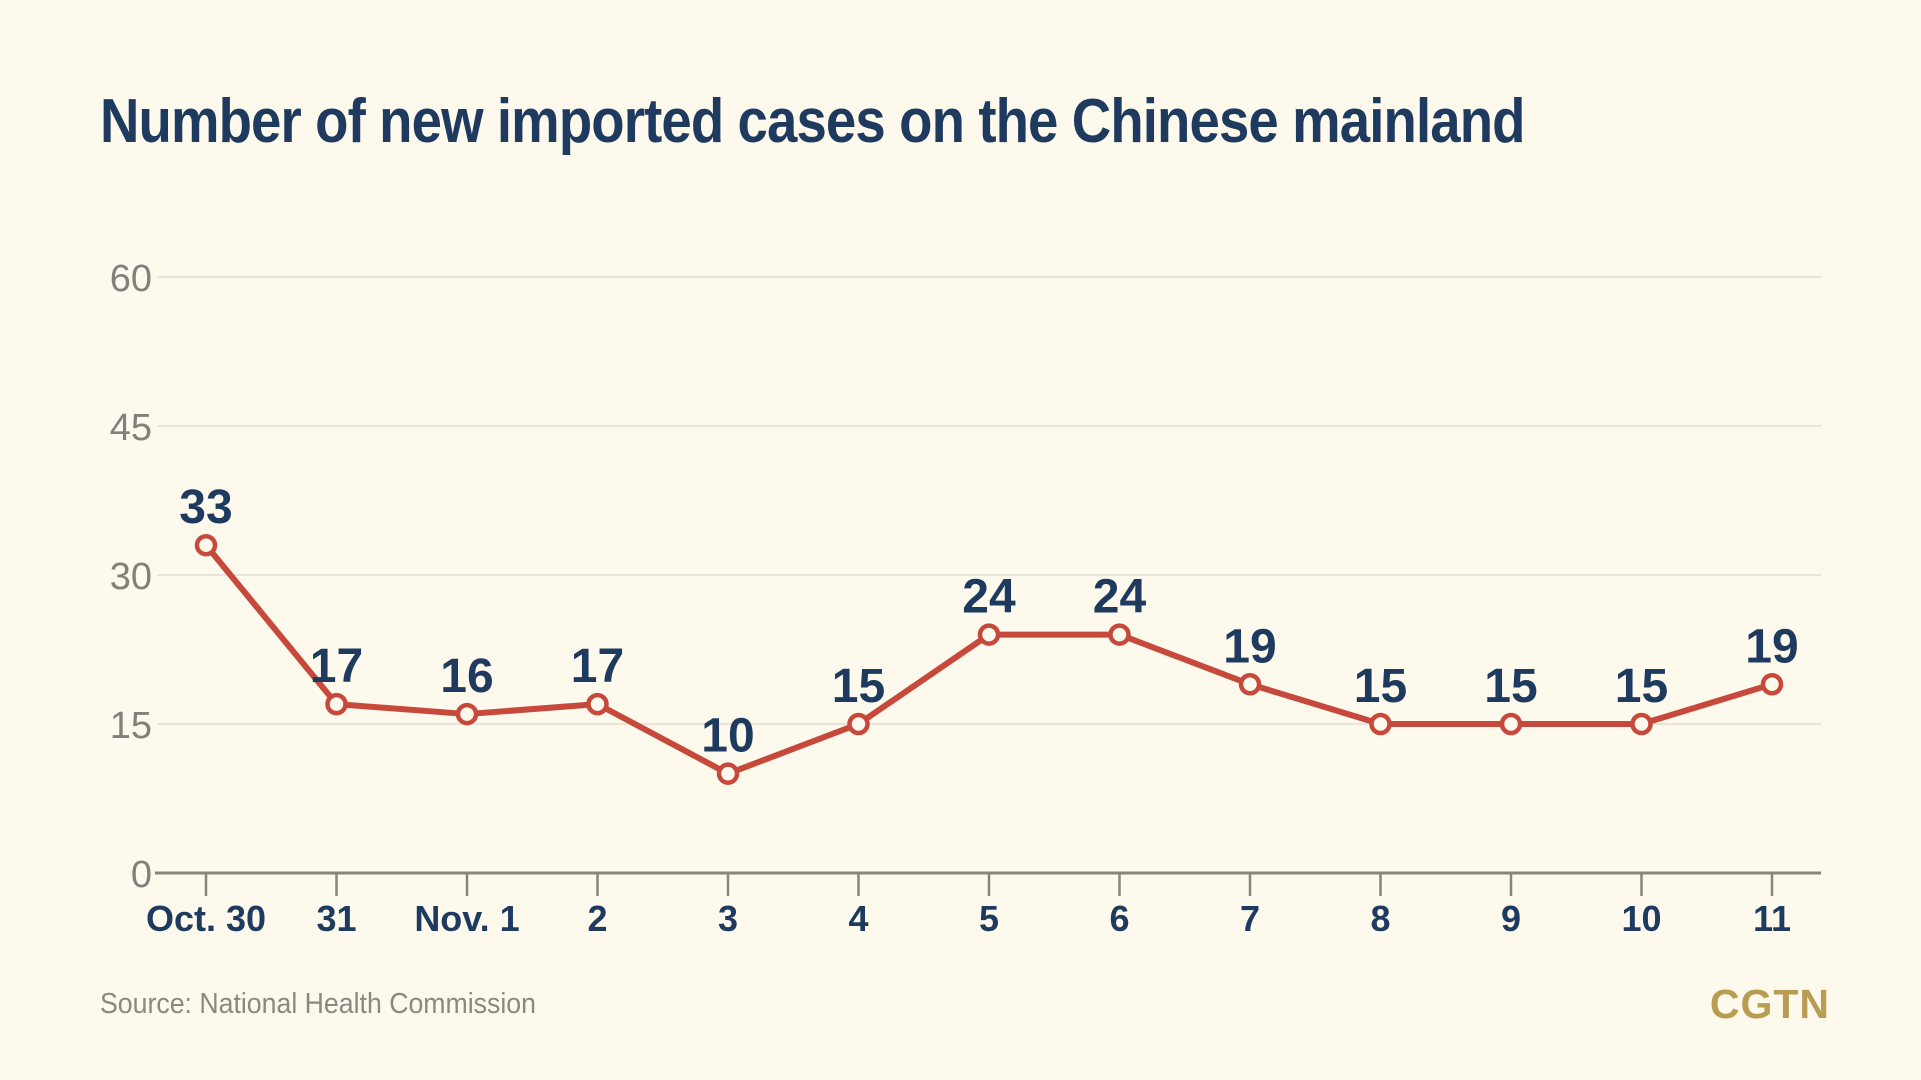 This screenshot has width=1921, height=1080. I want to click on x-axis-label: 6, so click(1119, 918).